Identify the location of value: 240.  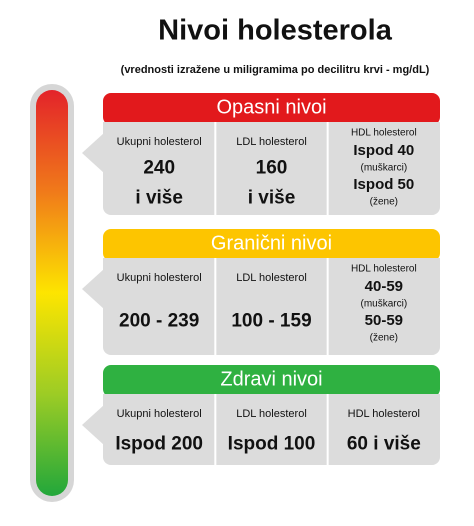
(159, 168).